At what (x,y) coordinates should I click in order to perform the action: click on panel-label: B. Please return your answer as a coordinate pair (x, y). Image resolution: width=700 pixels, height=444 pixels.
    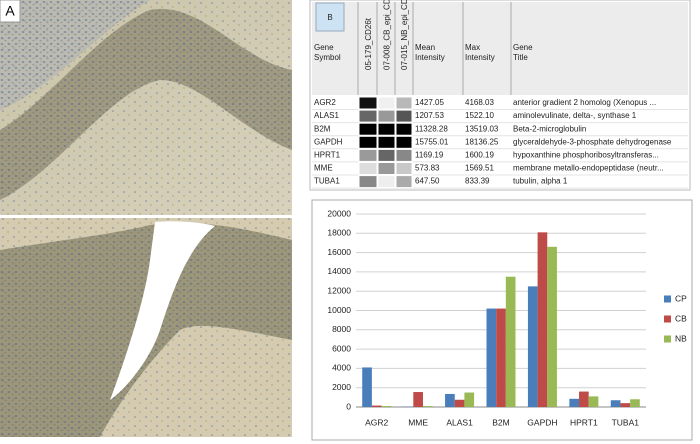
    Looking at the image, I should click on (329, 17).